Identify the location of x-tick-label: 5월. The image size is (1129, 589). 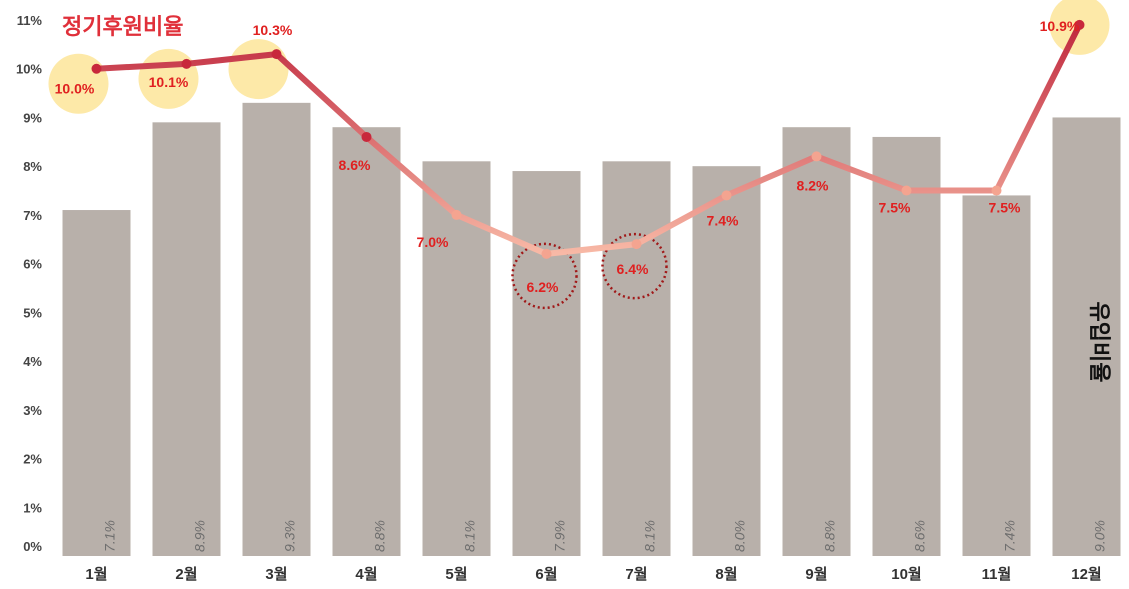
(456, 574).